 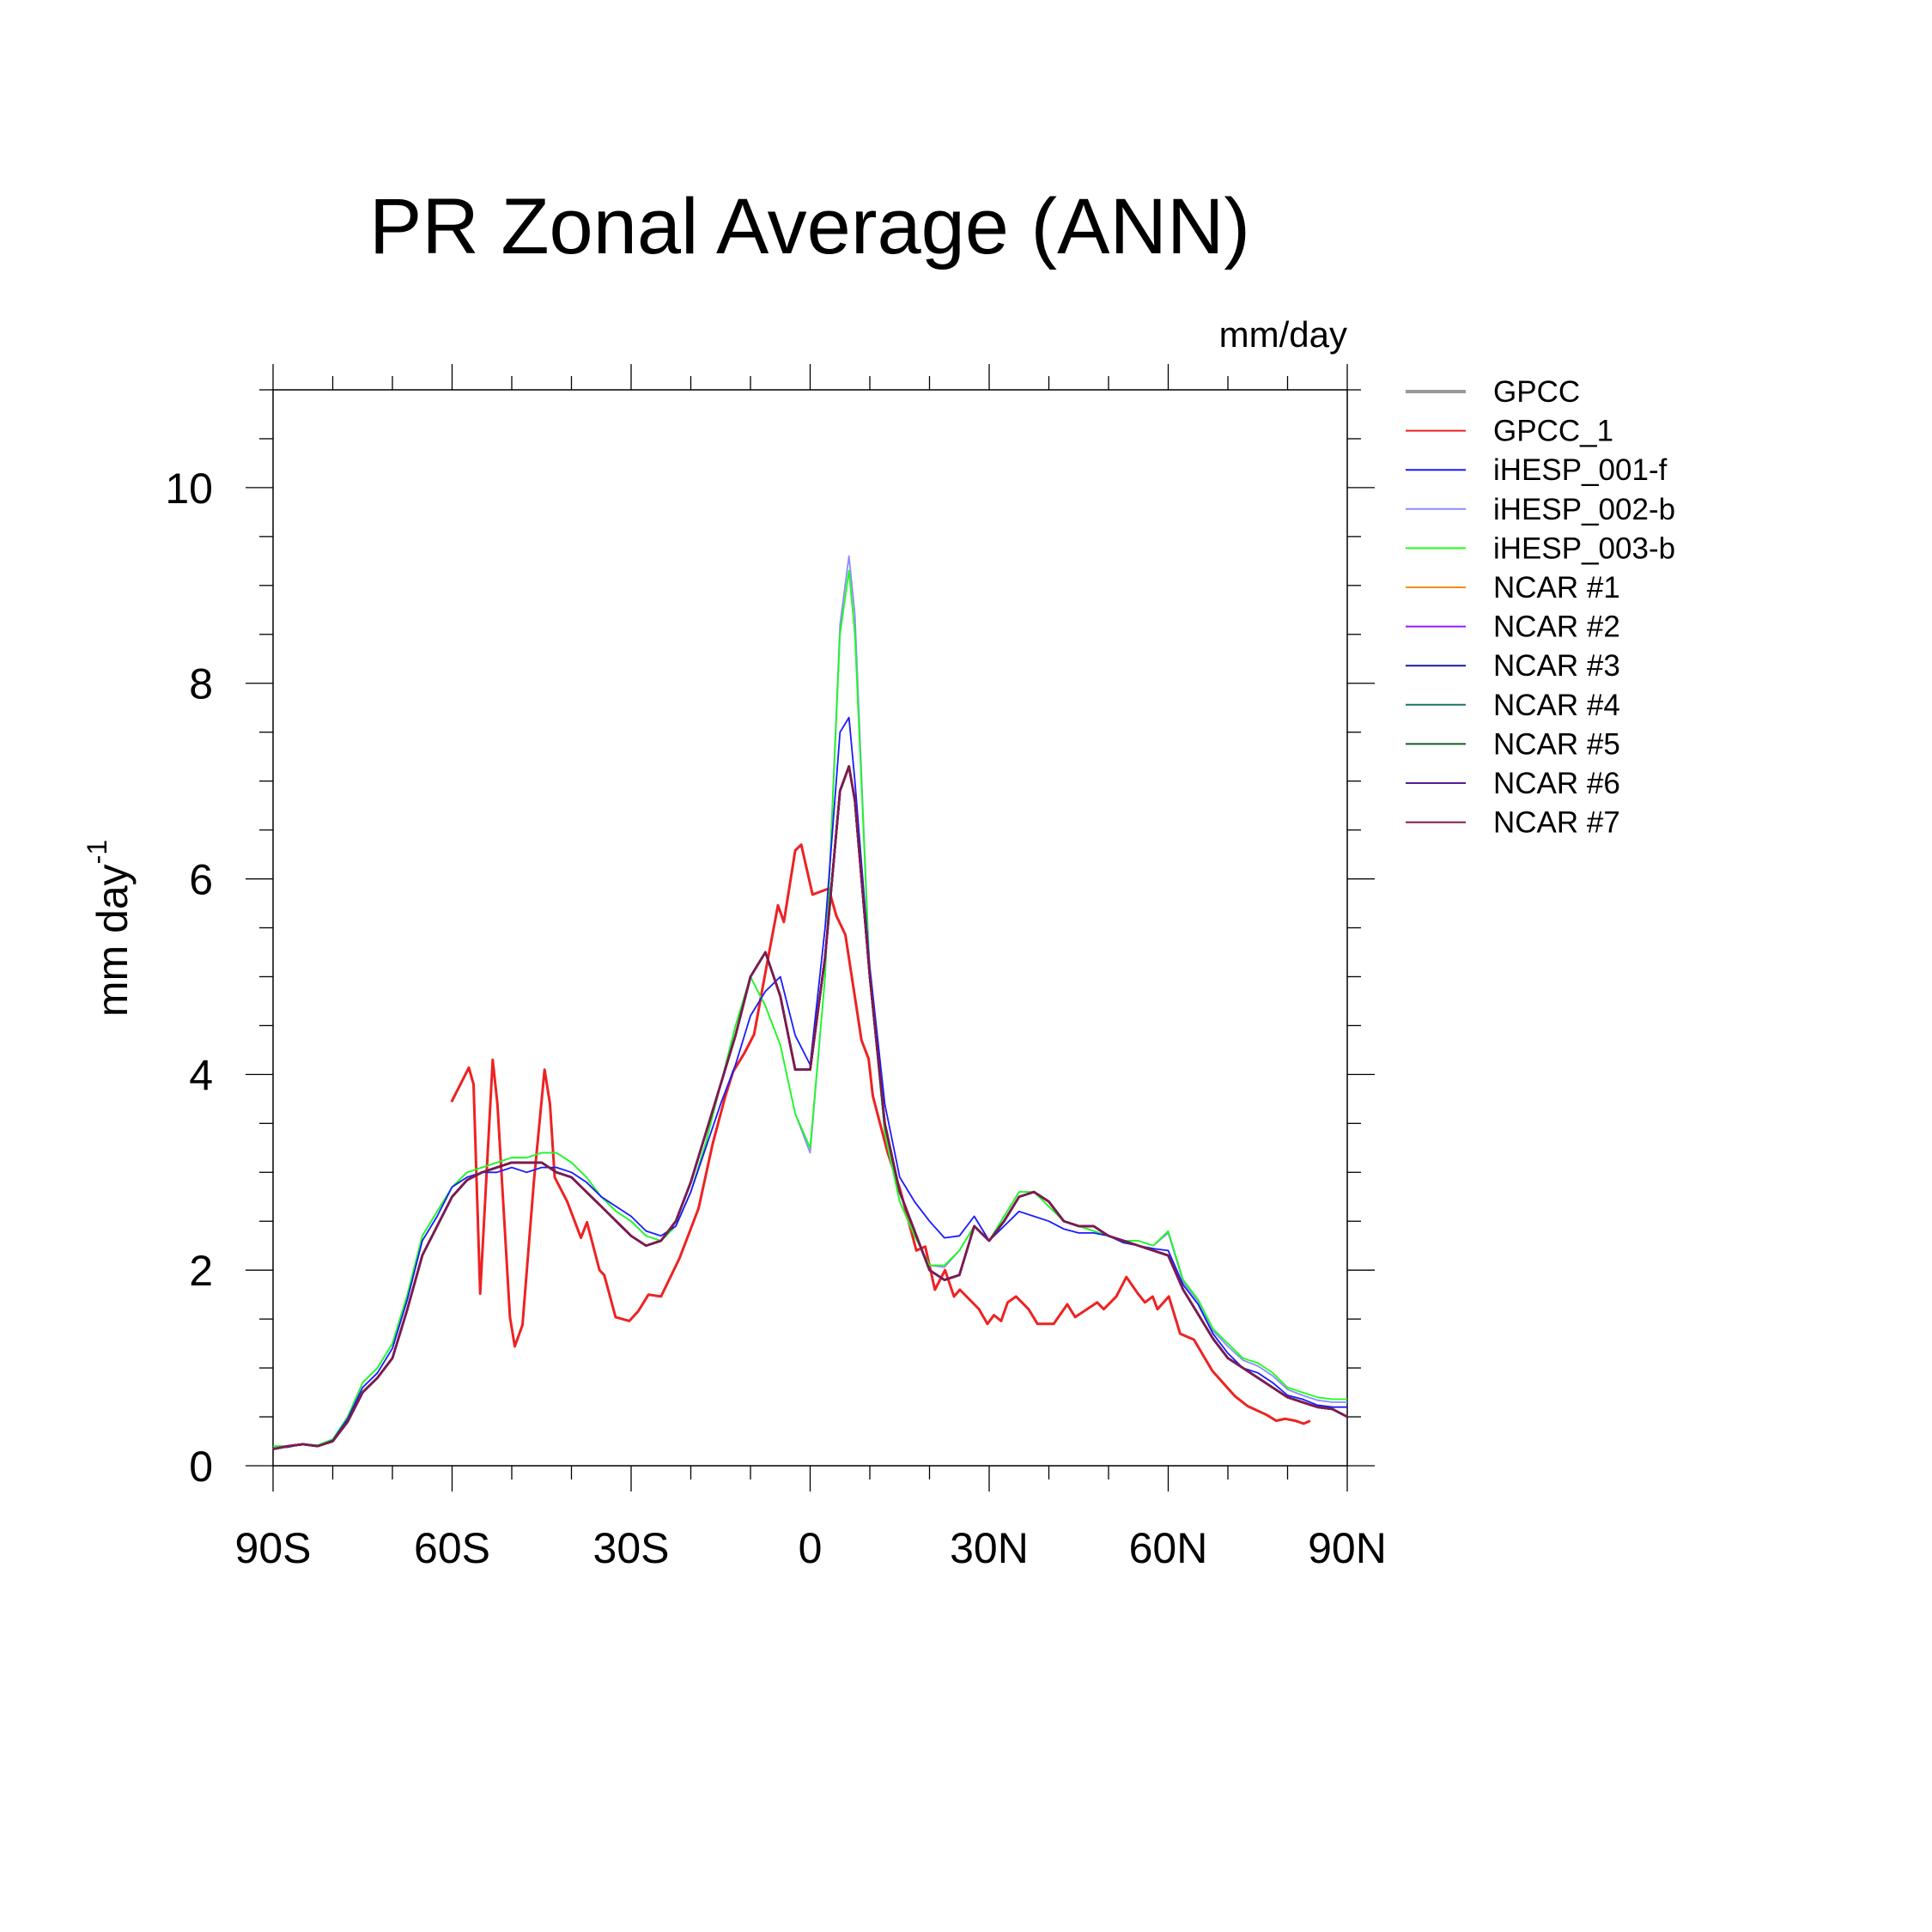 I want to click on legend-label: GPCC, so click(x=1536, y=392).